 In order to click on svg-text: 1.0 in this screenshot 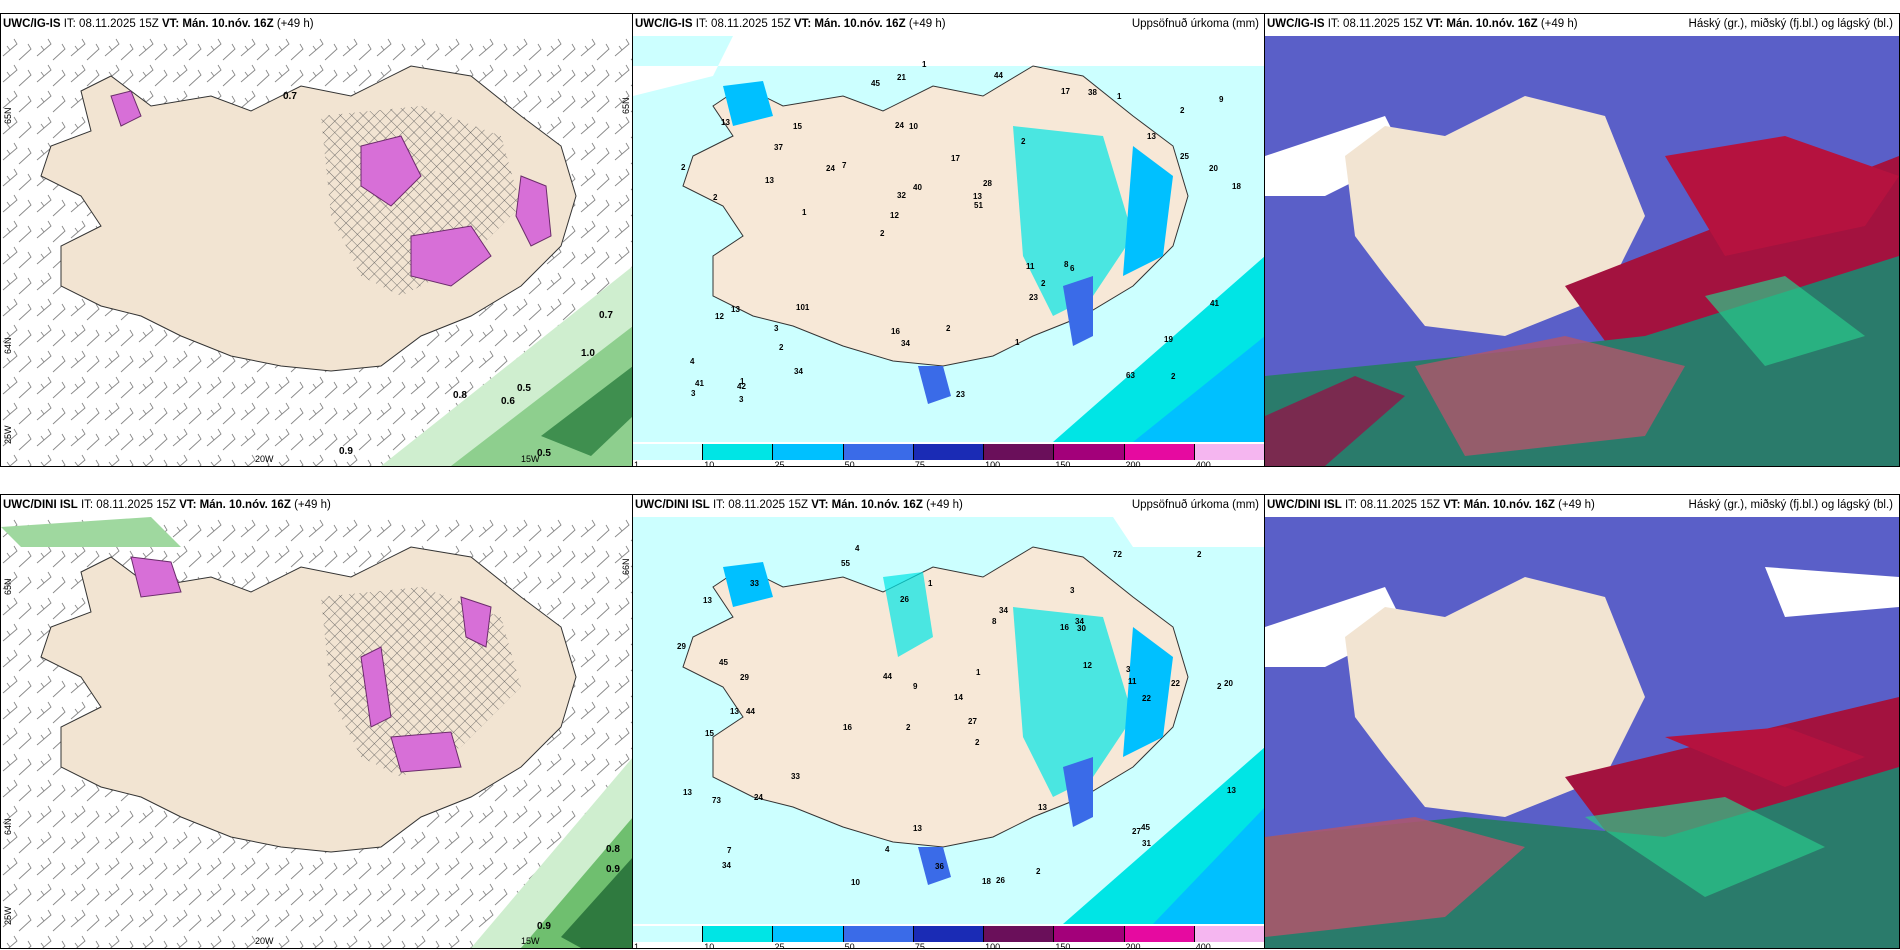, I will do `click(588, 353)`.